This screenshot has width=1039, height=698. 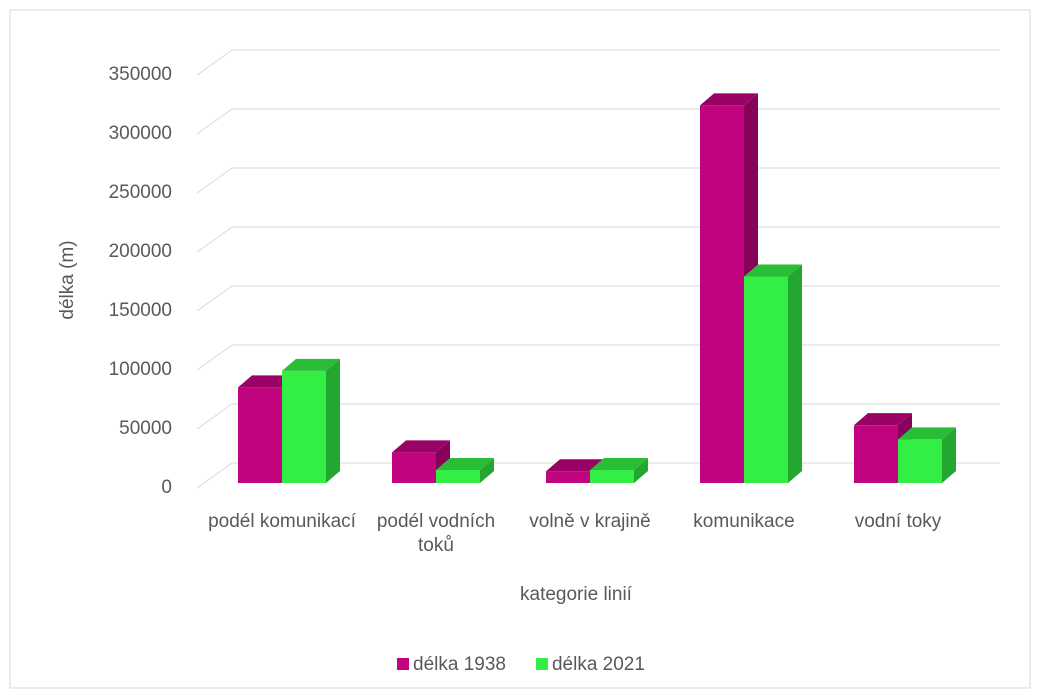 What do you see at coordinates (140, 192) in the screenshot?
I see `y-tick-label: 250000` at bounding box center [140, 192].